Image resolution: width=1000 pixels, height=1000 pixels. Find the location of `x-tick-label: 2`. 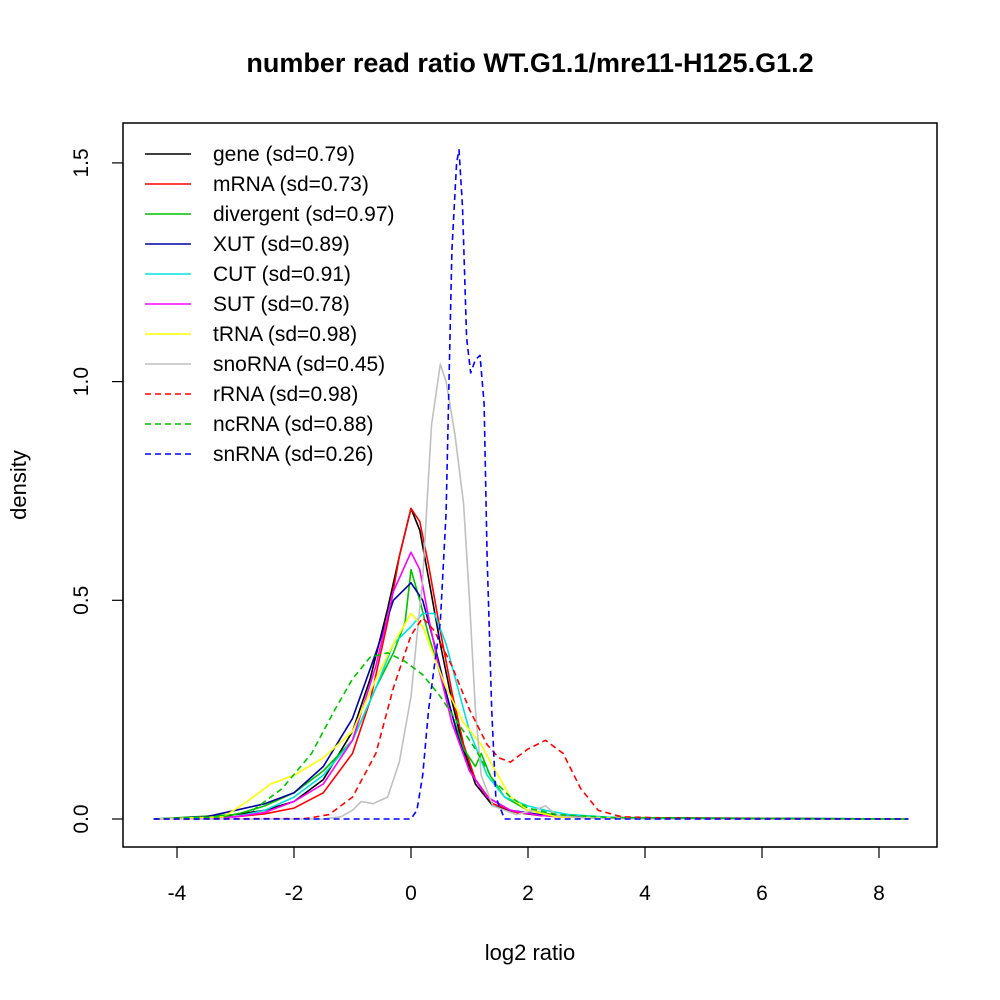

x-tick-label: 2 is located at coordinates (528, 893).